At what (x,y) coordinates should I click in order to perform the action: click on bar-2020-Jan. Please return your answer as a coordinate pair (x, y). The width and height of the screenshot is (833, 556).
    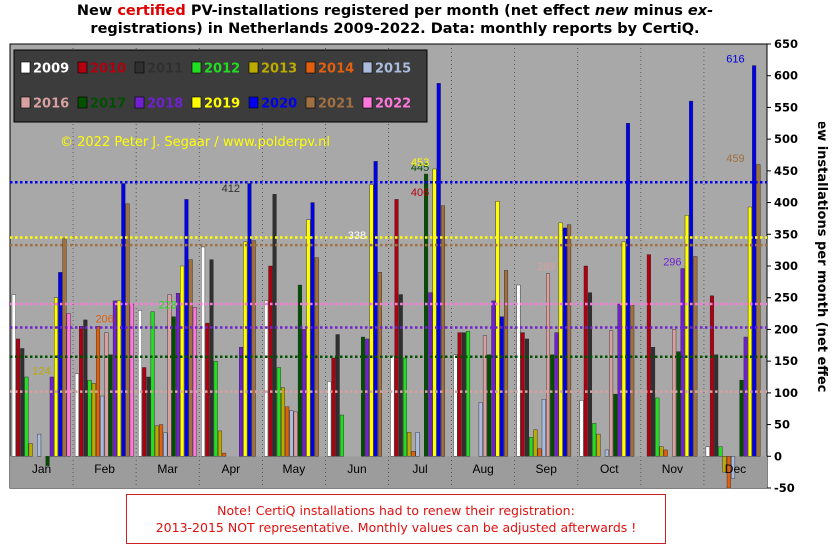
    Looking at the image, I should click on (60, 364).